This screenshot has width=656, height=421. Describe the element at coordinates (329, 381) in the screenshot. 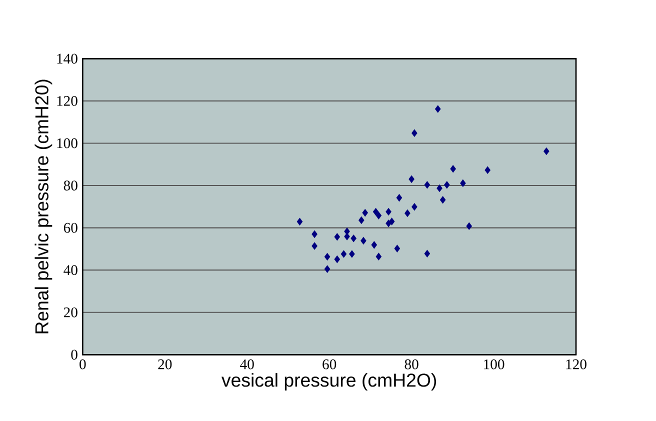

I see `x-axis-title: vesical pressure (cmH2O)` at that location.